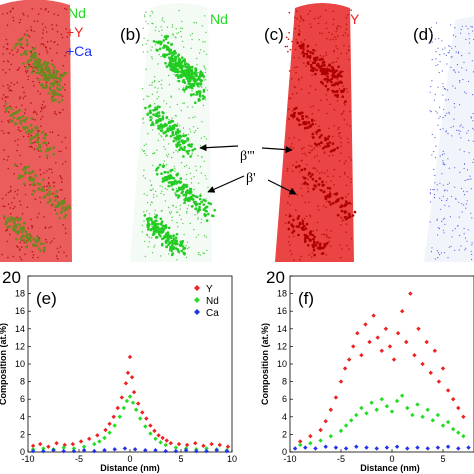 The image size is (474, 474). I want to click on arrow-c-triple, so click(277, 149).